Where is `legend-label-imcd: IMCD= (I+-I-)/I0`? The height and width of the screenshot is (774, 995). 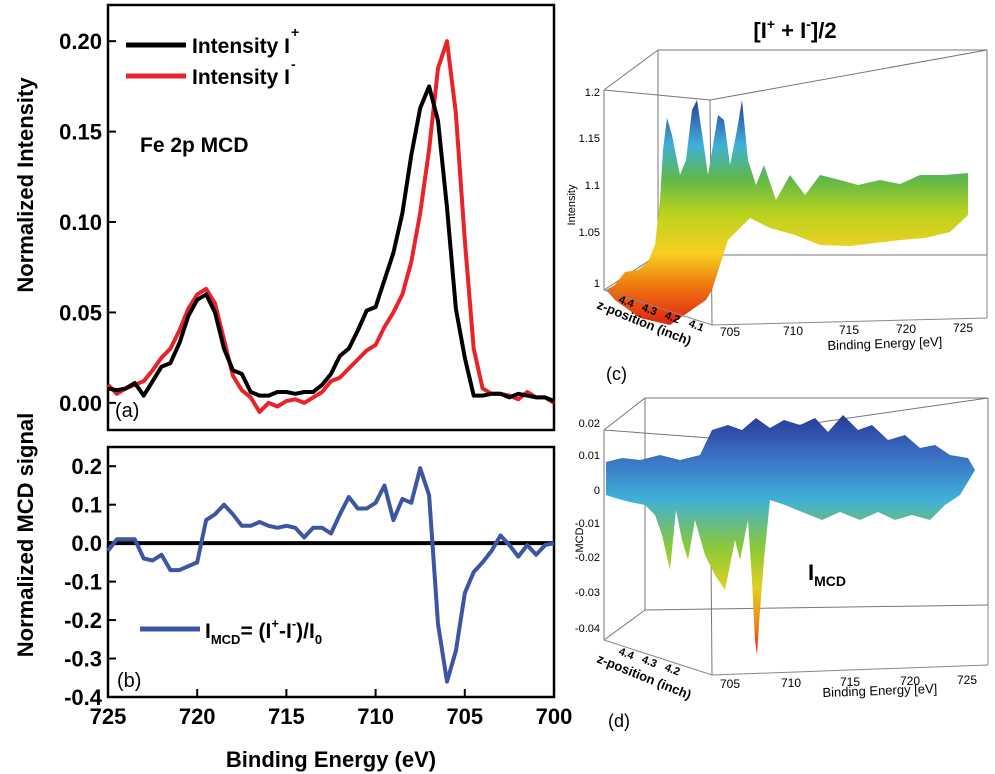 legend-label-imcd: IMCD= (I+-I-)/I0 is located at coordinates (263, 631).